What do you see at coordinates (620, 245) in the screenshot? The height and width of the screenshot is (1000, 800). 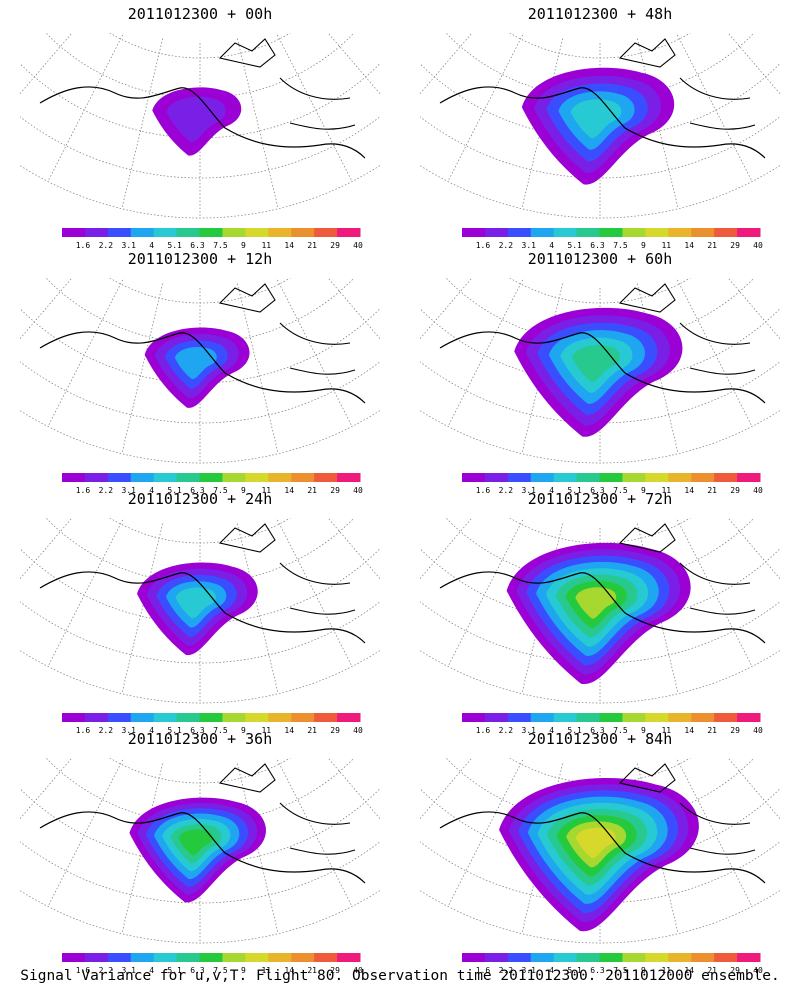 I see `colorbar-tick-label: 7.5` at bounding box center [620, 245].